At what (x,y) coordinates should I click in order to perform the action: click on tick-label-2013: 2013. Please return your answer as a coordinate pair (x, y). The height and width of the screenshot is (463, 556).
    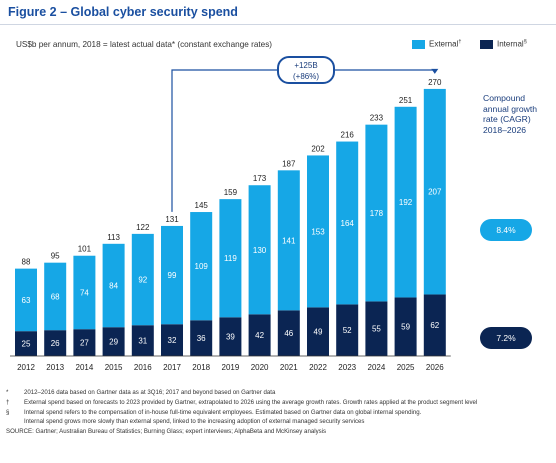
    Looking at the image, I should click on (55, 367).